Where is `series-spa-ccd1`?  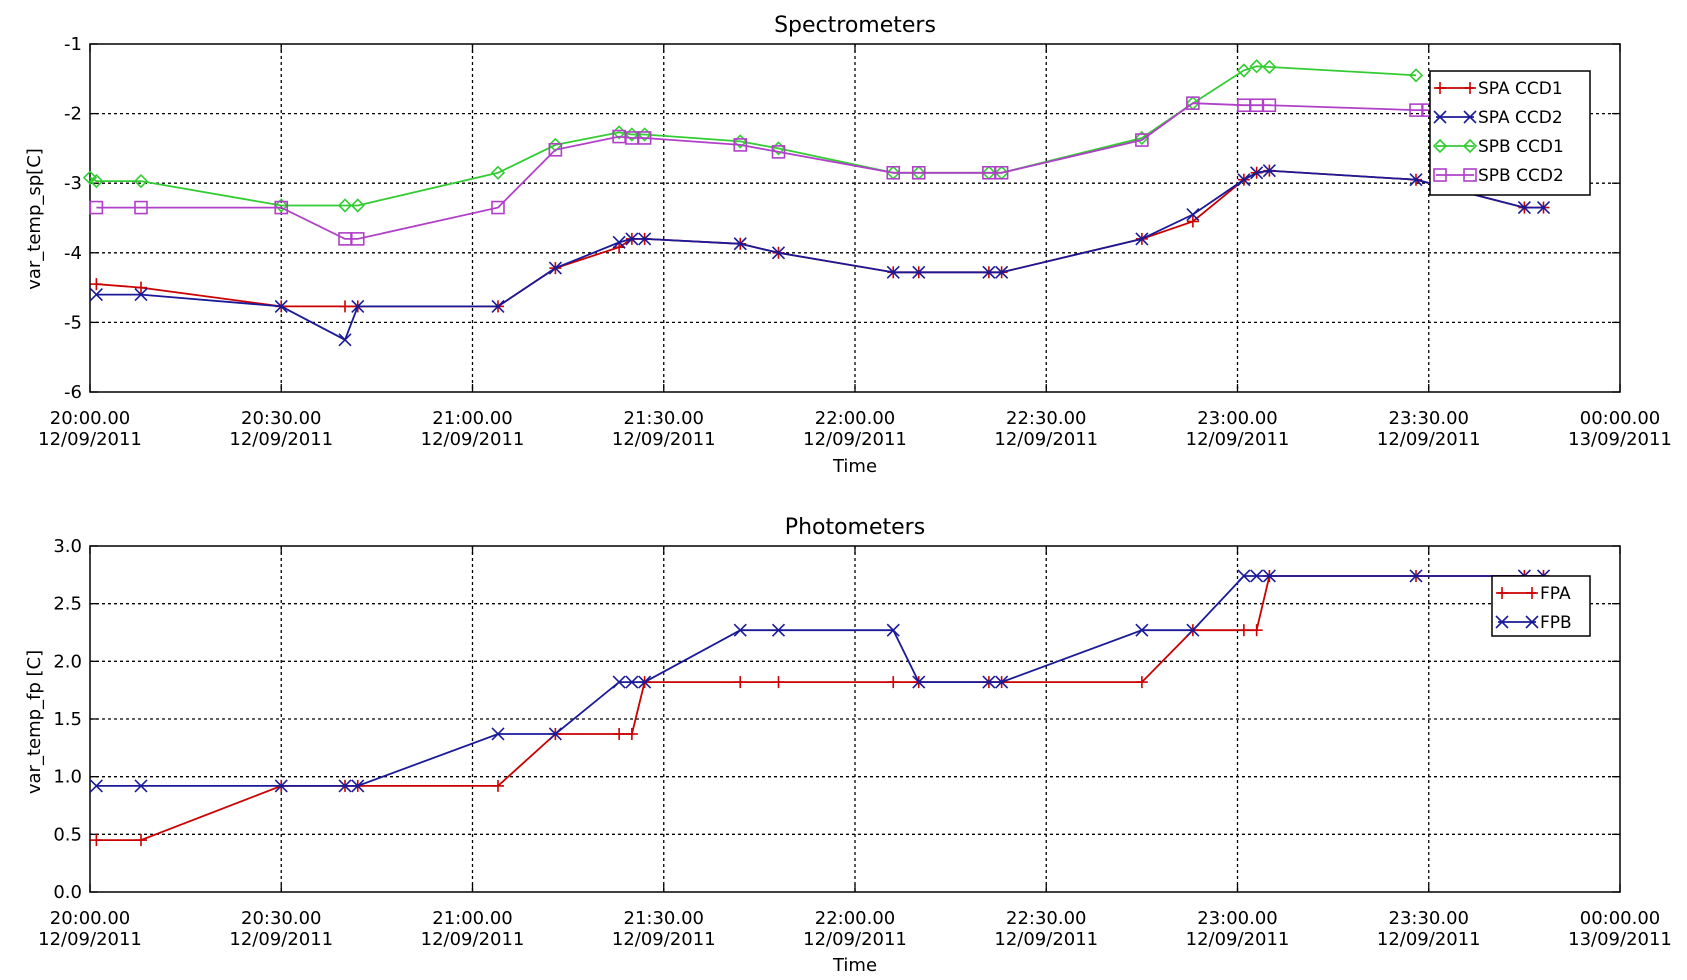 series-spa-ccd1 is located at coordinates (820, 238).